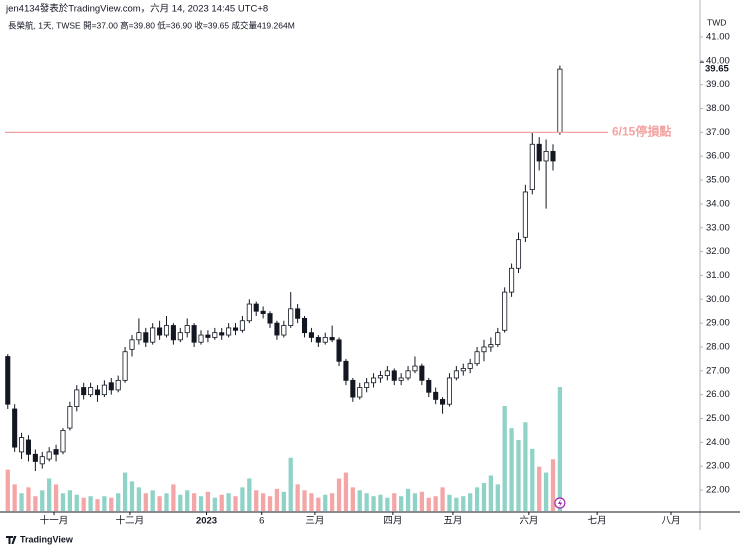 This screenshot has width=740, height=550. What do you see at coordinates (206, 521) in the screenshot?
I see `x-tick-label: 2023` at bounding box center [206, 521].